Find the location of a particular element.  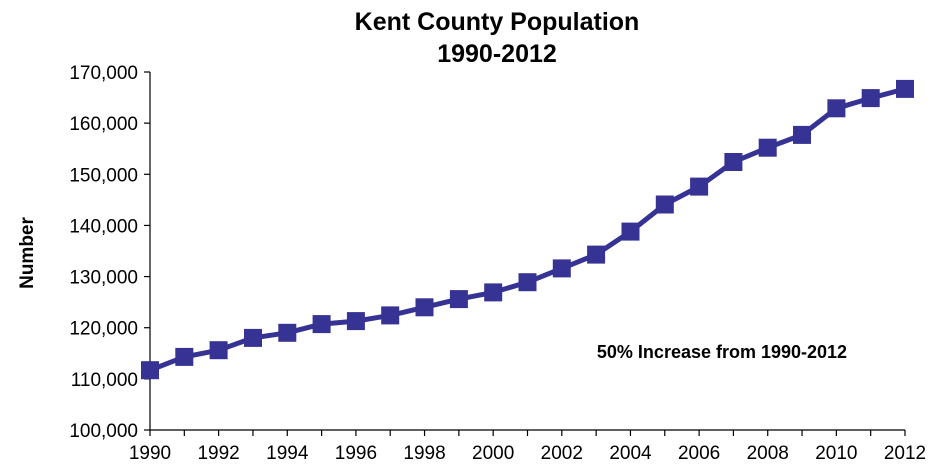

x-tick-label: 2000 is located at coordinates (493, 453).